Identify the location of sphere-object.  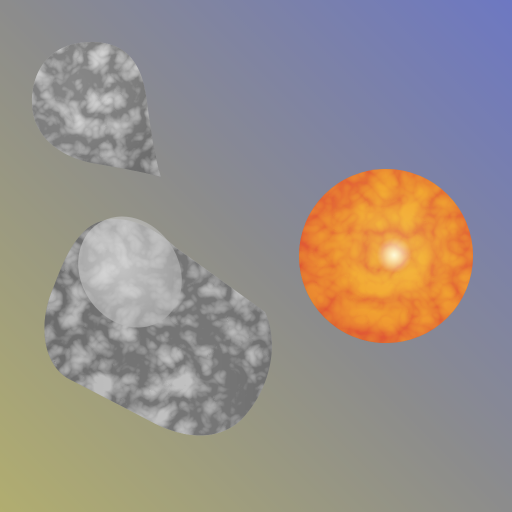
(386, 256).